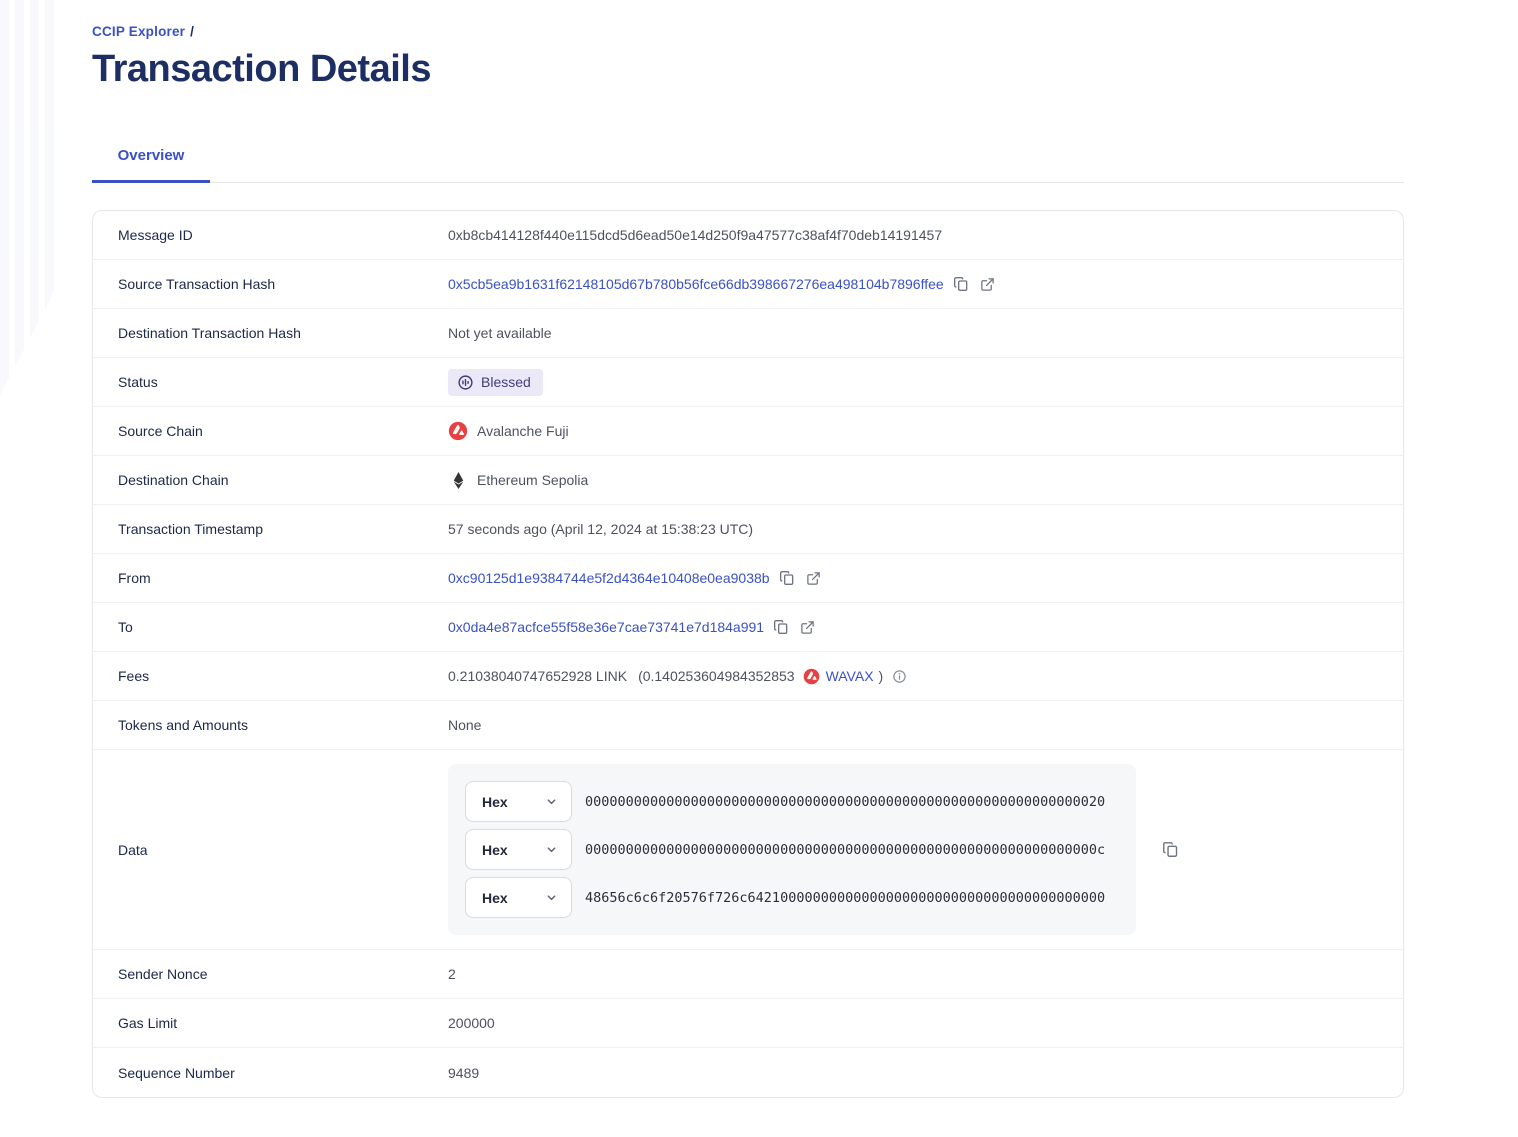 This screenshot has height=1137, width=1518. I want to click on row-label: Destination Transaction Hash, so click(209, 333).